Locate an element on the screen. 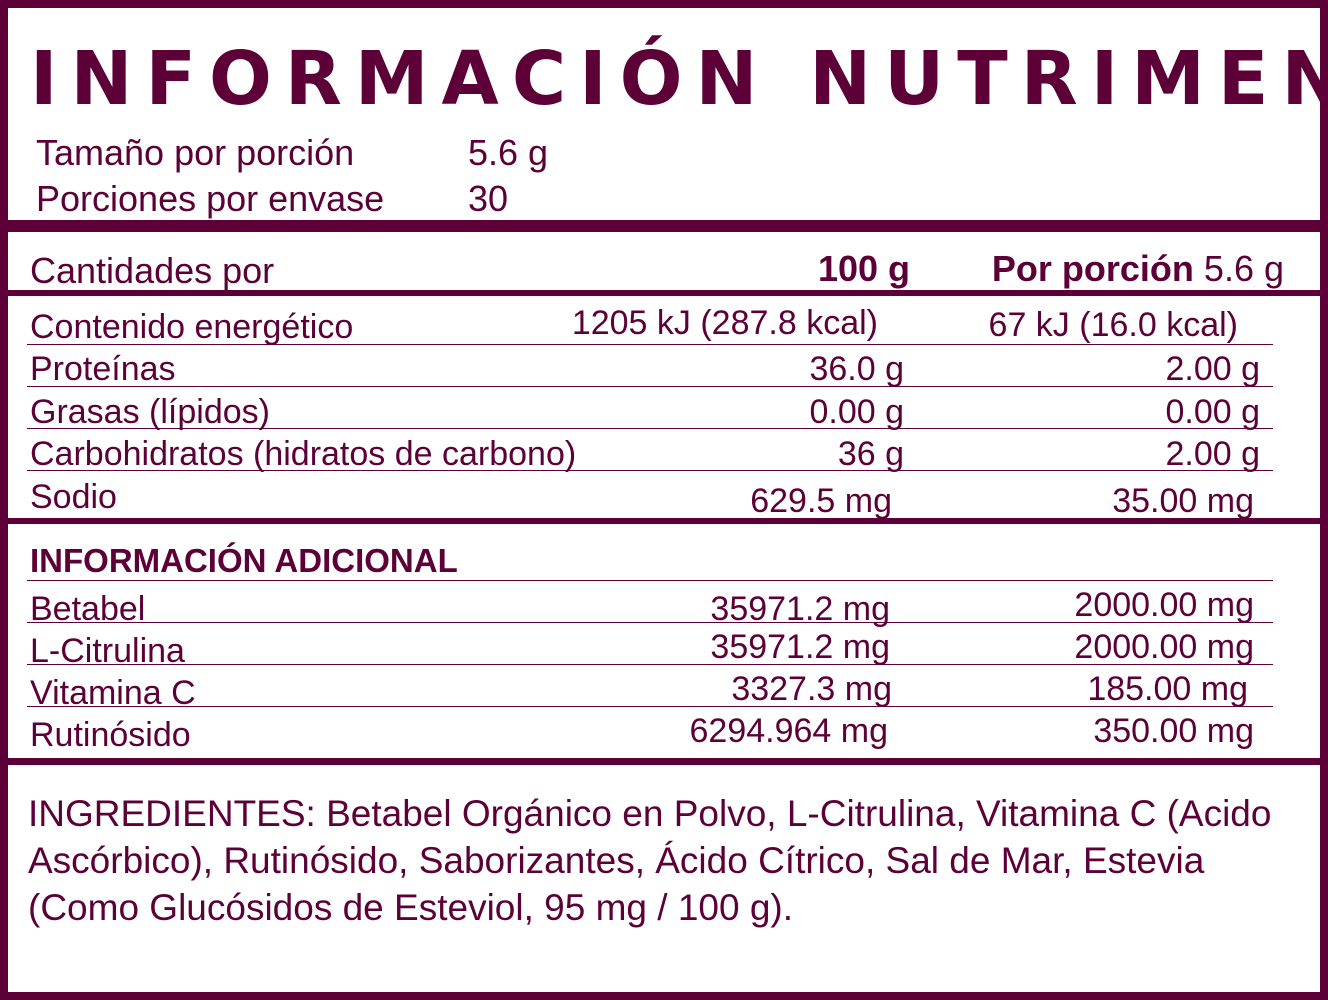  additional-name: Rutinósido is located at coordinates (110, 735).